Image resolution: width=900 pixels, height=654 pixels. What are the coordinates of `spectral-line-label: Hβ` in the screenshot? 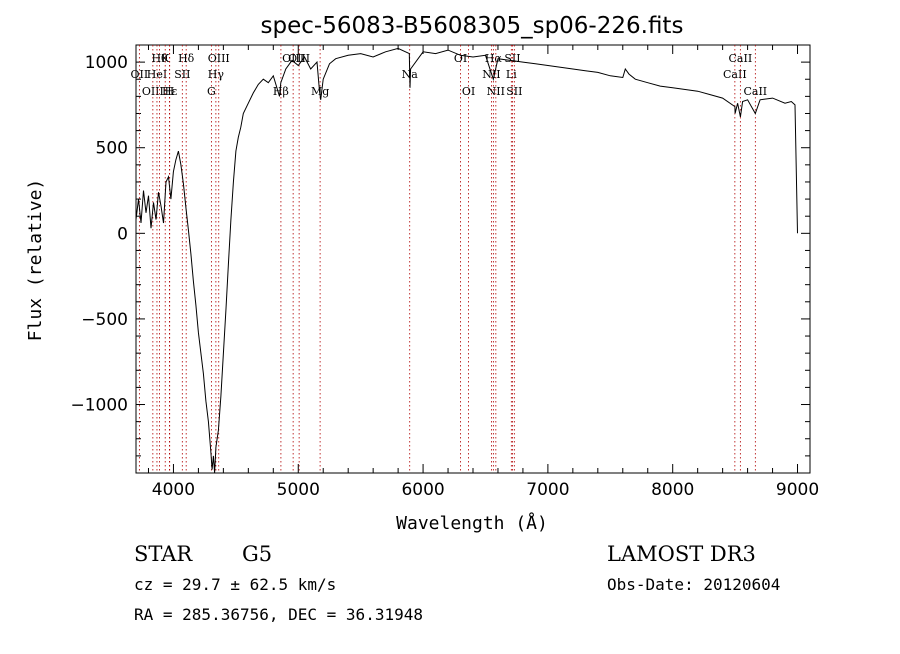 It's located at (281, 91).